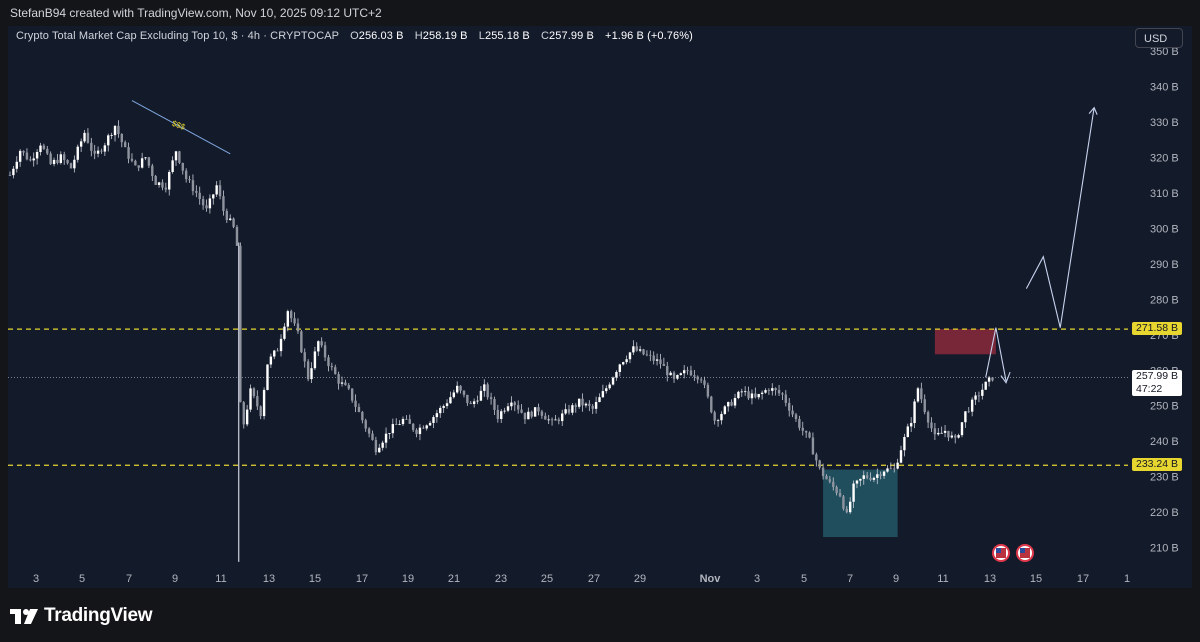 Image resolution: width=1200 pixels, height=642 pixels. I want to click on currency-button: USD, so click(1159, 38).